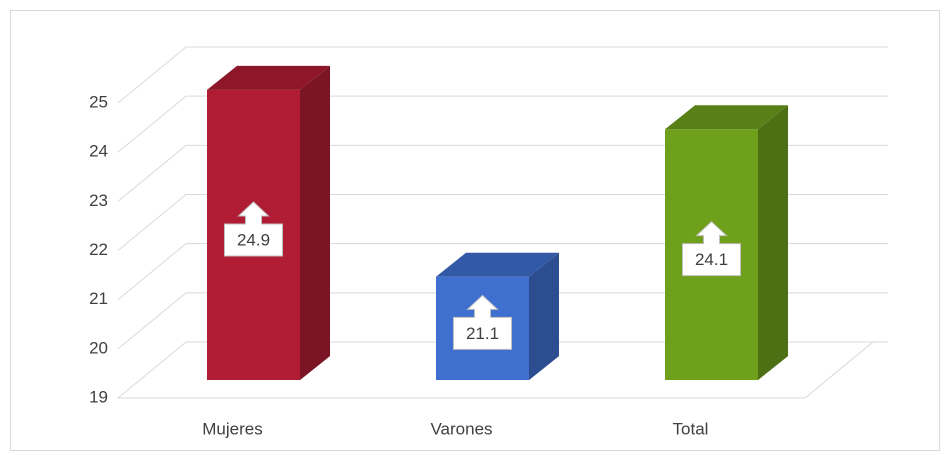 The height and width of the screenshot is (455, 950). What do you see at coordinates (232, 428) in the screenshot?
I see `x-tick-label: Mujeres` at bounding box center [232, 428].